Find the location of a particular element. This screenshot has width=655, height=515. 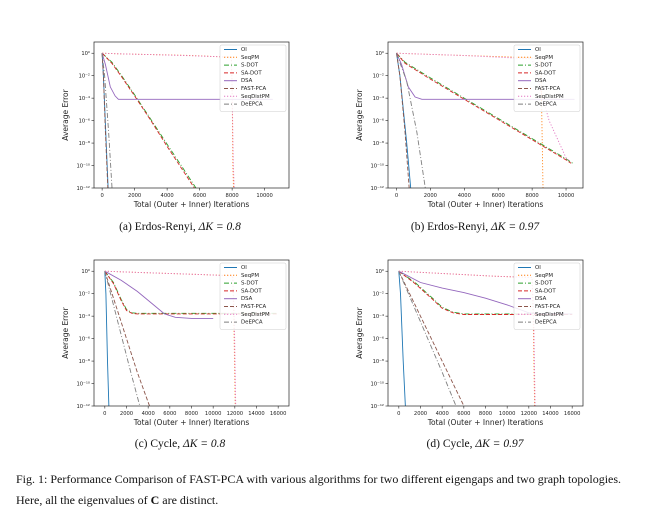

series-line-s-dot is located at coordinates (485, 292).